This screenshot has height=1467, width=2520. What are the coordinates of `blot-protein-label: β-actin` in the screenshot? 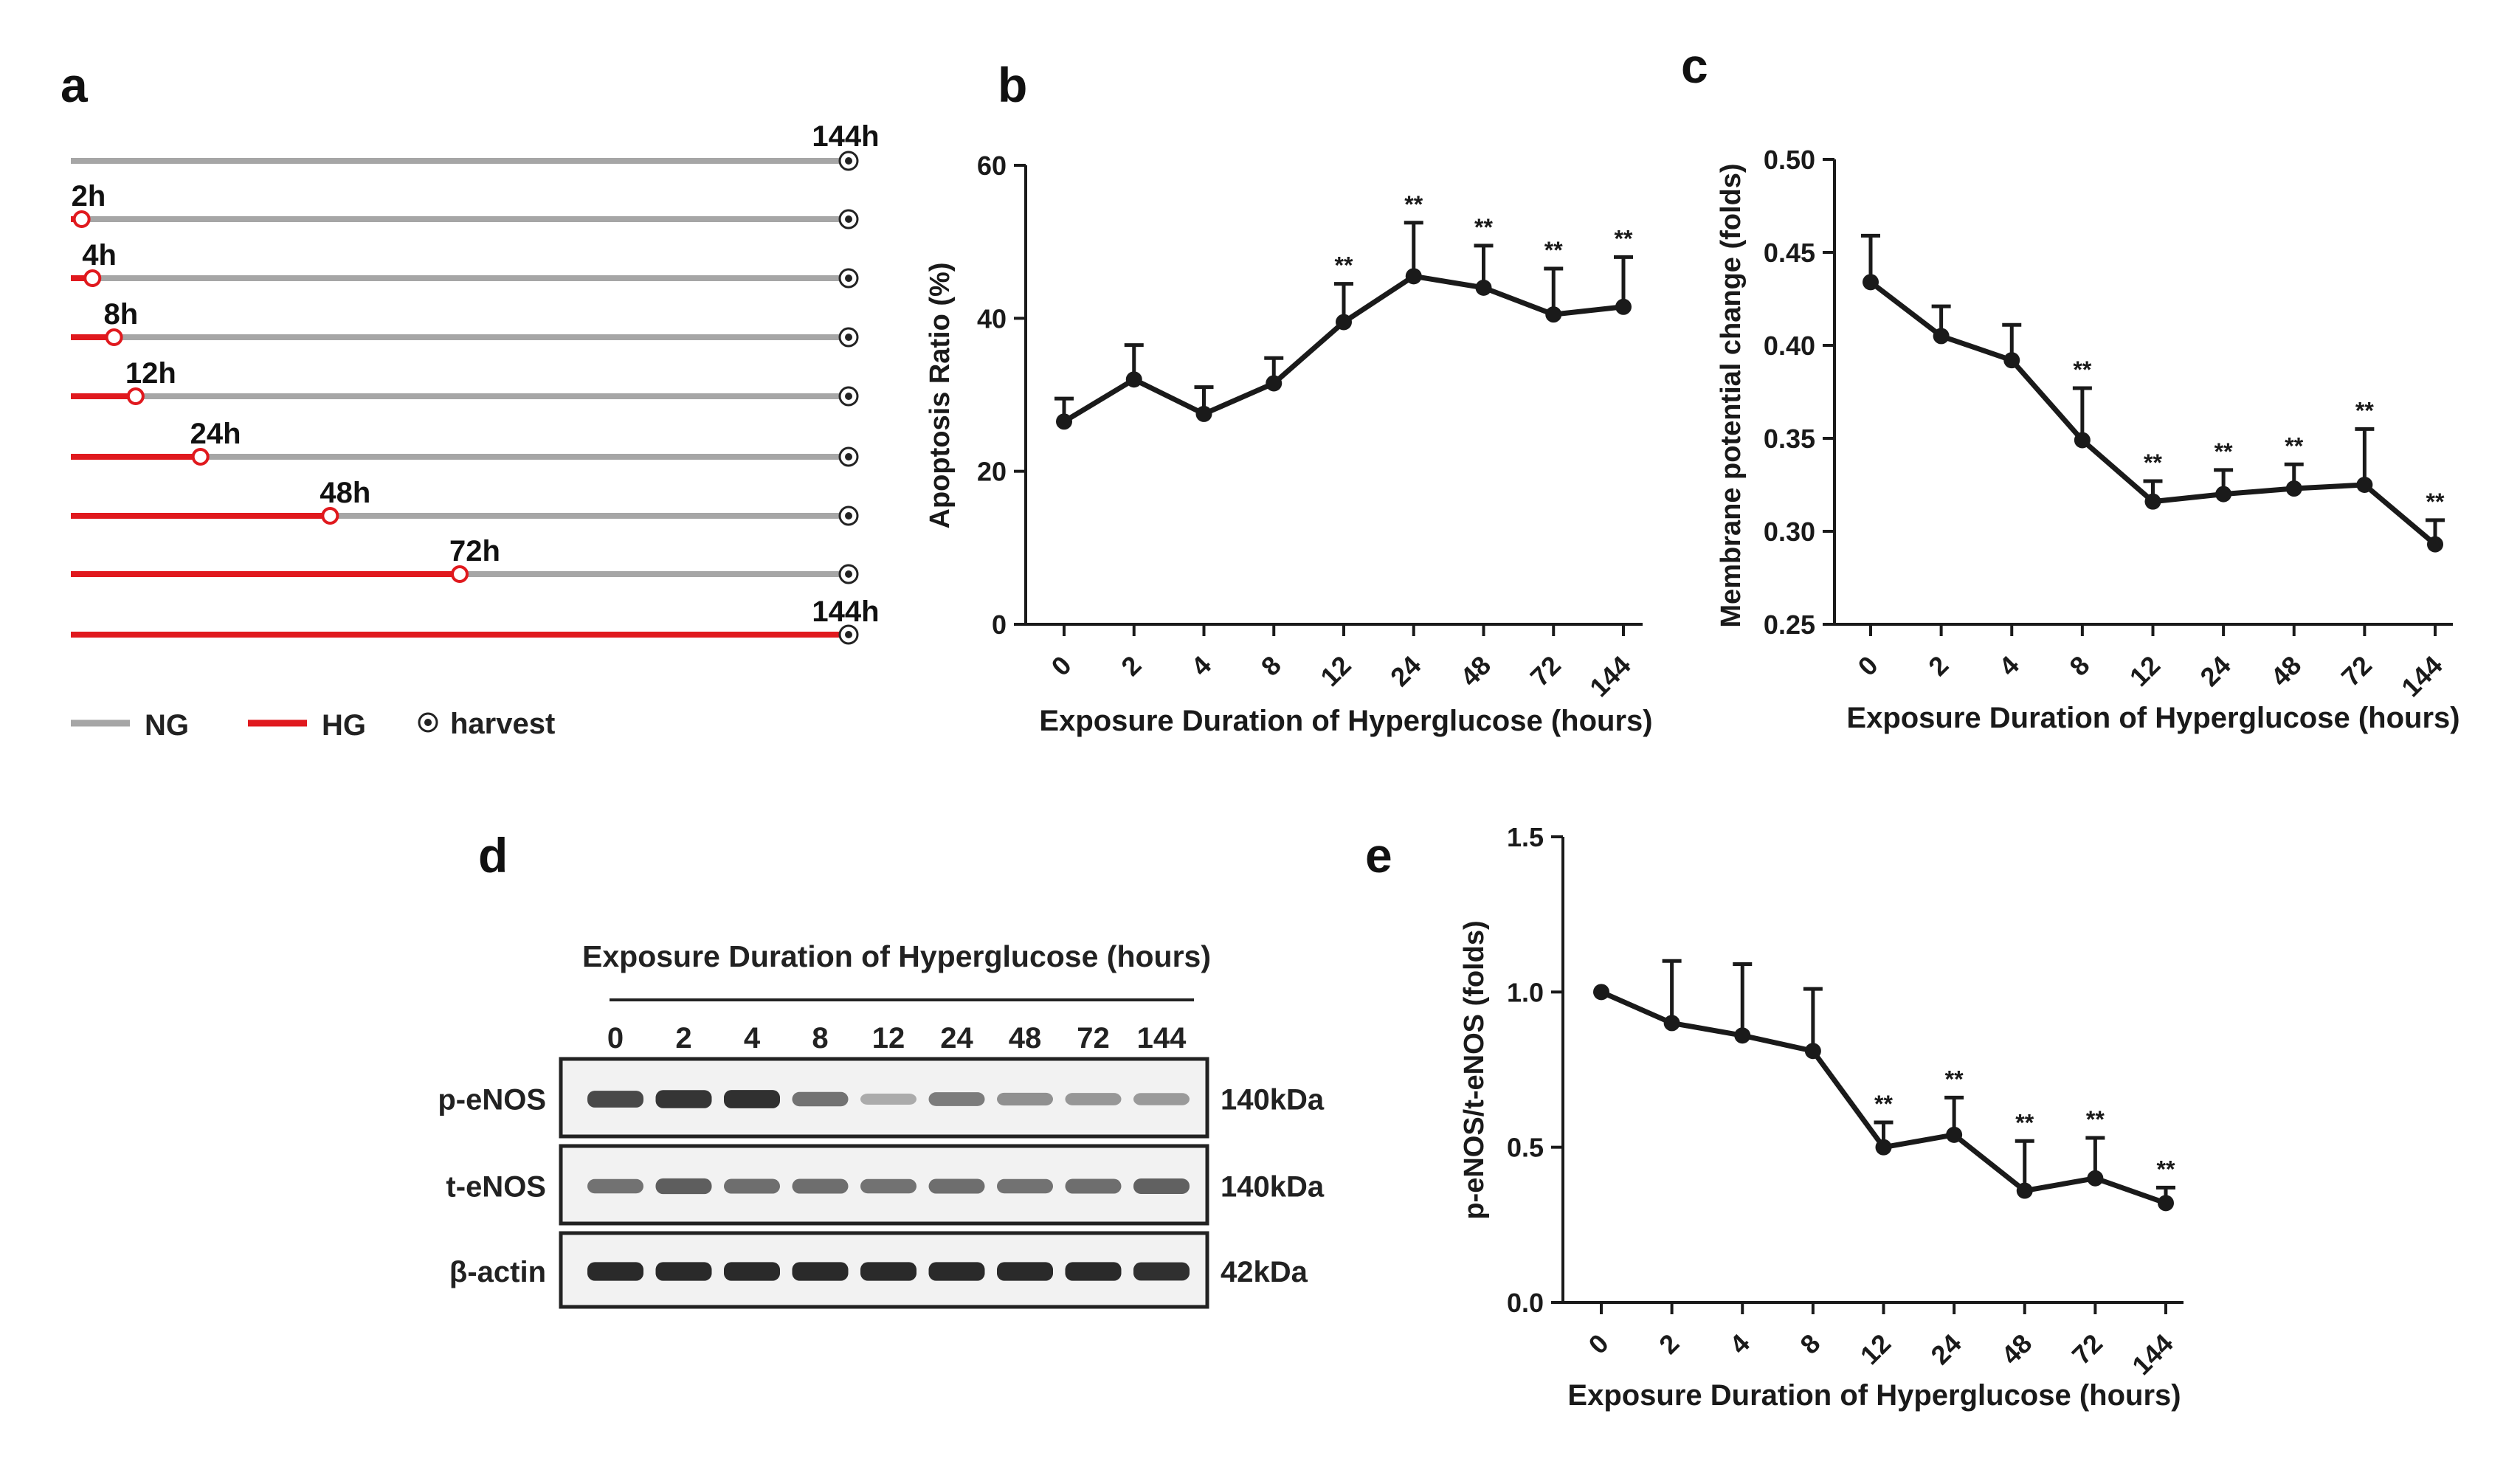 It's located at (498, 1272).